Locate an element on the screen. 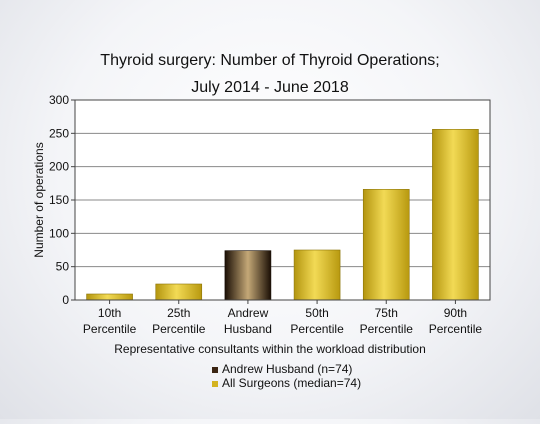 This screenshot has width=540, height=424. y-tick-label: 50 is located at coordinates (63, 267).